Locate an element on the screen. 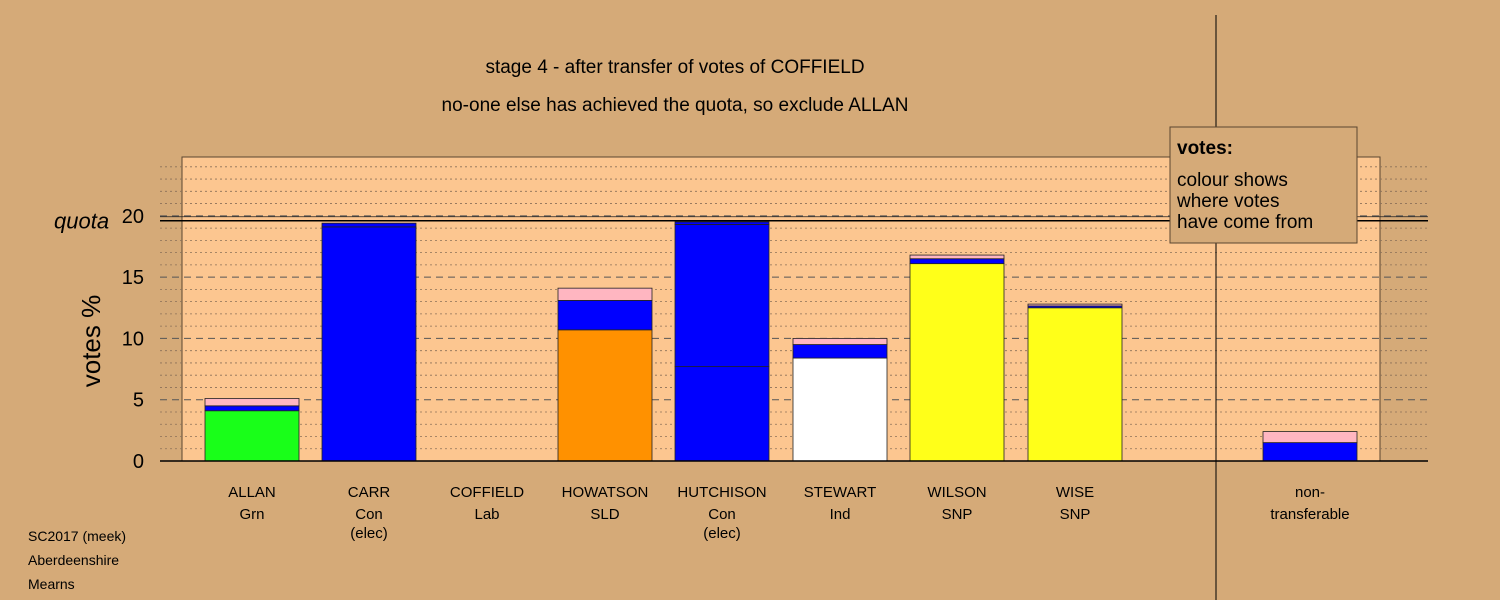 Image resolution: width=1500 pixels, height=600 pixels. footer: SC2017 (meek) Aberdeenshire Mearns is located at coordinates (77, 560).